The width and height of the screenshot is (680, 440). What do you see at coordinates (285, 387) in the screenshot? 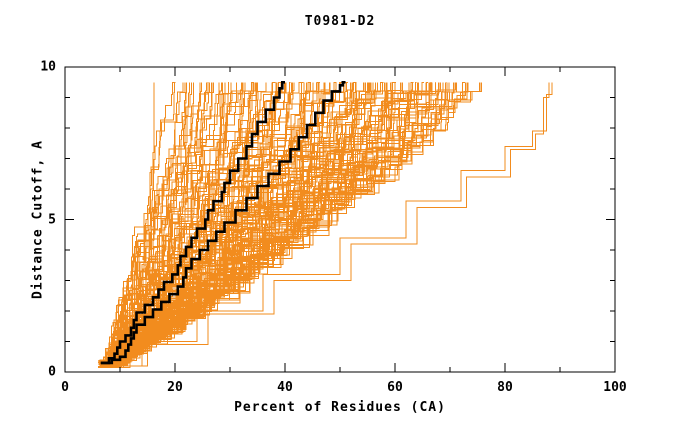
I see `x-tick-label: 40` at bounding box center [285, 387].